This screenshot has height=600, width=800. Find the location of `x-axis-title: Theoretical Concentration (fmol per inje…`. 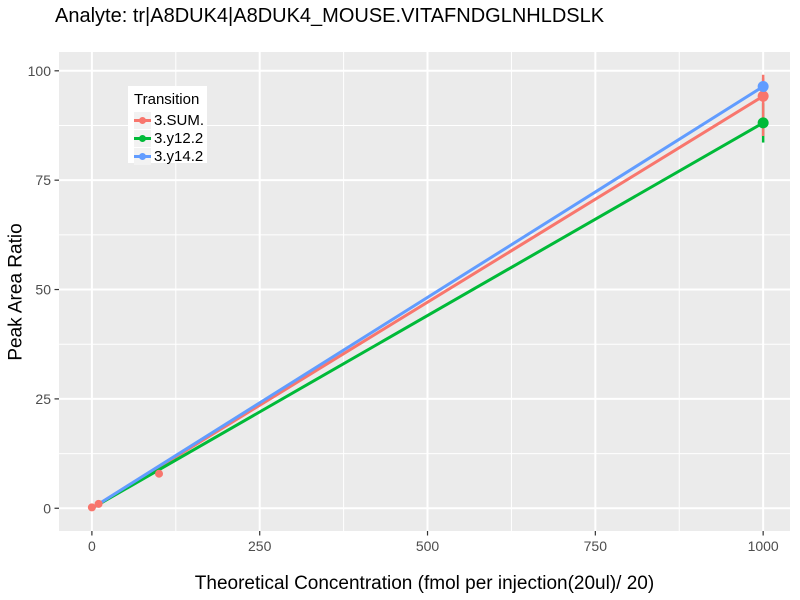

x-axis-title: Theoretical Concentration (fmol per inje… is located at coordinates (424, 583).